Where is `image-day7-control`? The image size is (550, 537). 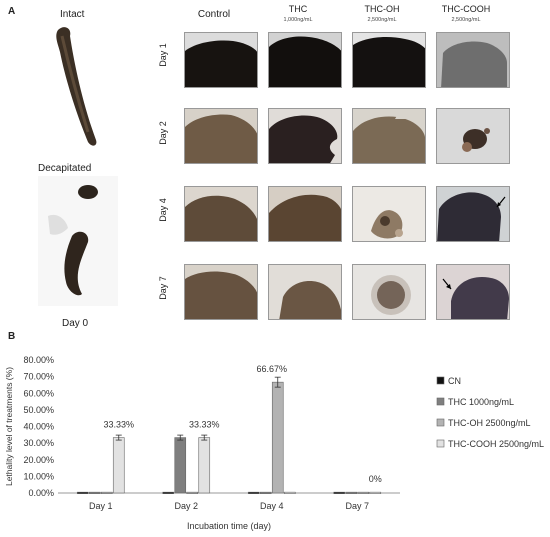 image-day7-control is located at coordinates (221, 292).